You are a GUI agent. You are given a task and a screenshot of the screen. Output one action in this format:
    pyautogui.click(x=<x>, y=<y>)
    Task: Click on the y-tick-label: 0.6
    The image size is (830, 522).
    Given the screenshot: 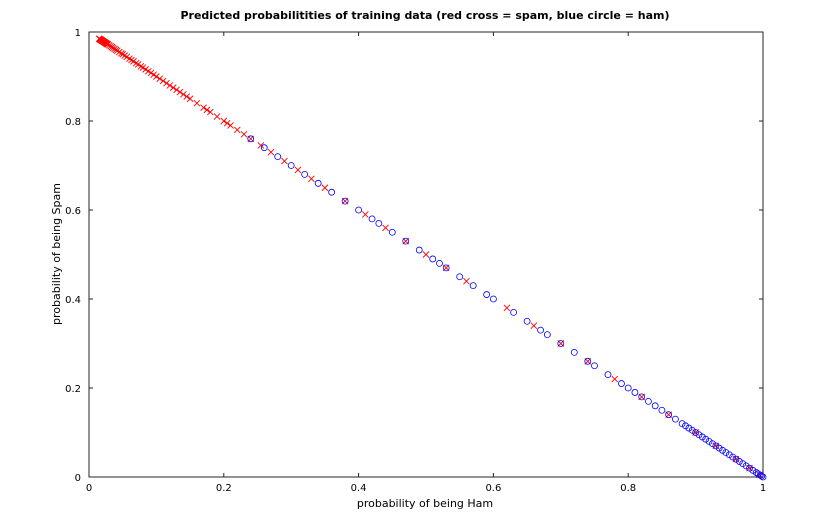 What is the action you would take?
    pyautogui.click(x=73, y=211)
    